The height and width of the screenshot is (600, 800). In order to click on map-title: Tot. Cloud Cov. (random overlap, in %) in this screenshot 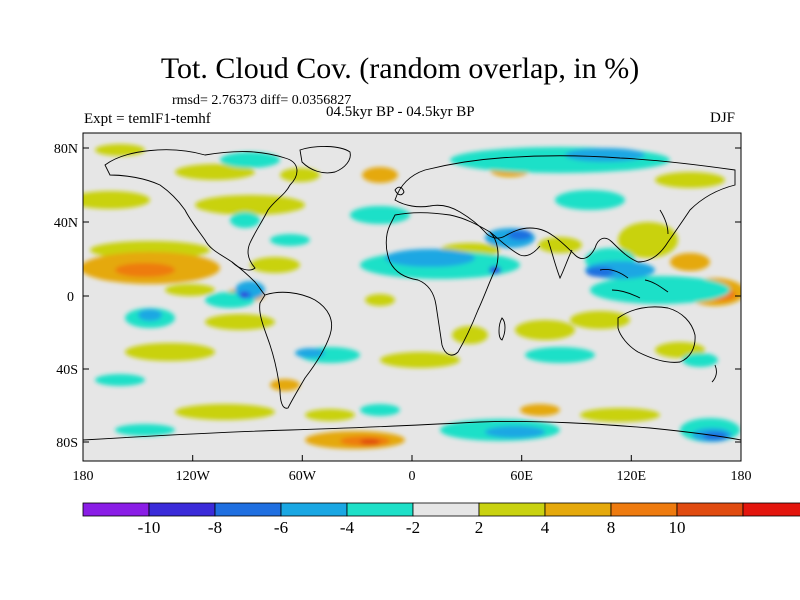, I will do `click(400, 68)`.